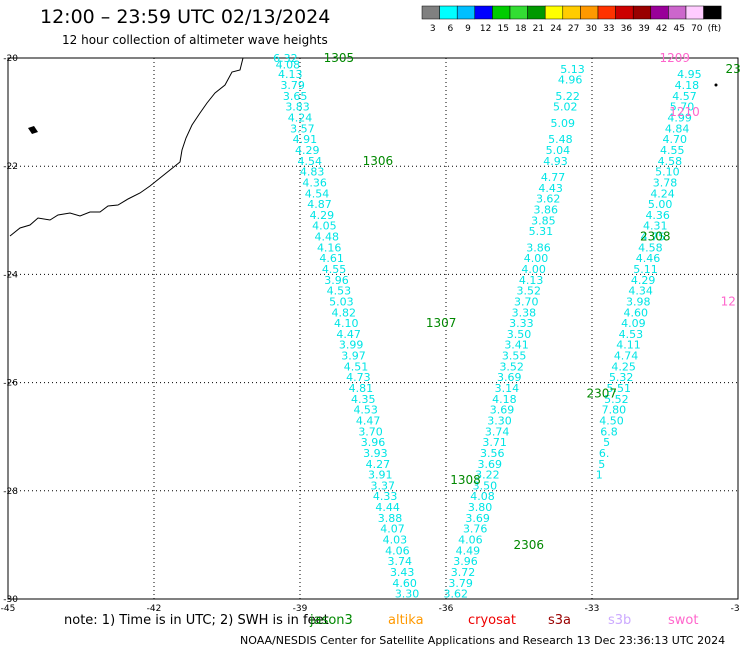 This screenshot has width=740, height=650. I want to click on wave-height-point: 3.78, so click(665, 182).